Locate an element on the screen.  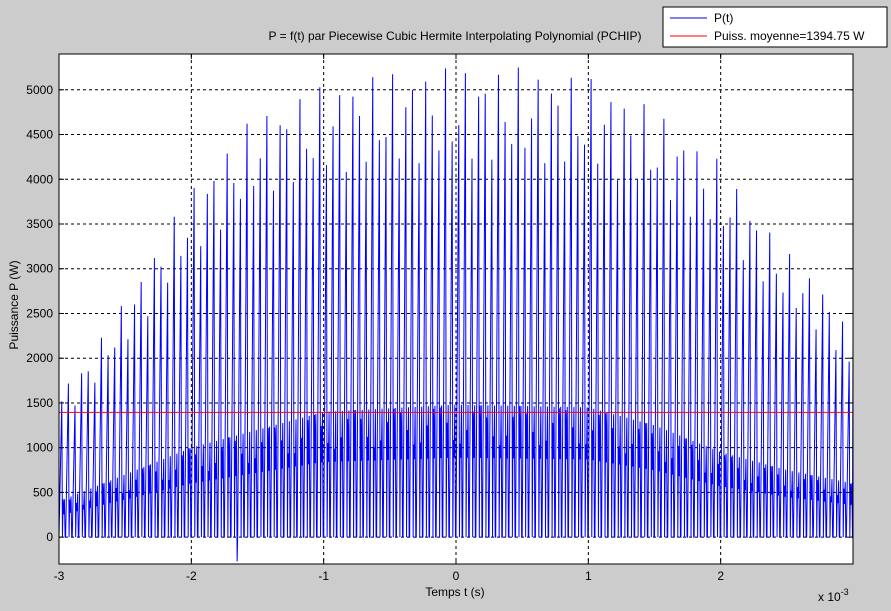
x-axis-label: Temps t (s) is located at coordinates (454, 592).